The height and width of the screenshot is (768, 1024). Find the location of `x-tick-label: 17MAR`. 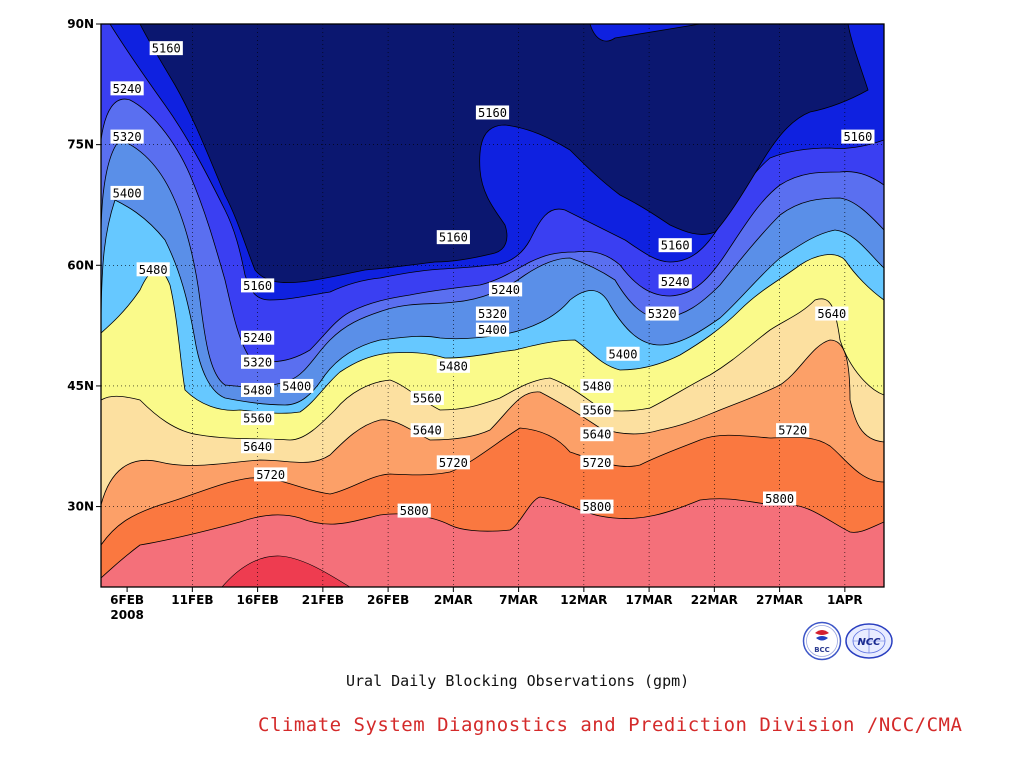

x-tick-label: 17MAR is located at coordinates (649, 600).